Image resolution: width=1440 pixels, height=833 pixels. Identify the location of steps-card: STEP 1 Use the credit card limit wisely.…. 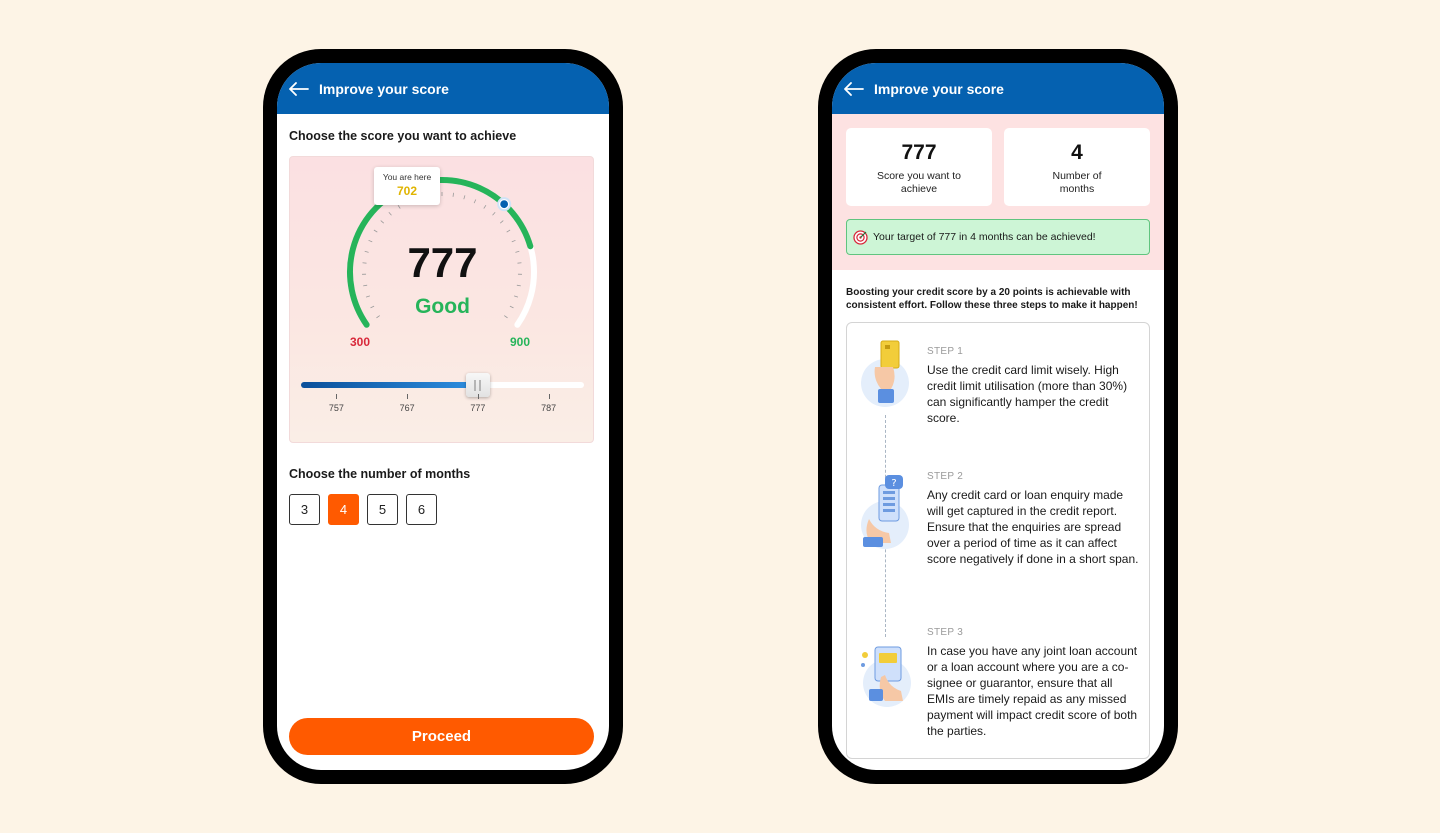
(998, 540).